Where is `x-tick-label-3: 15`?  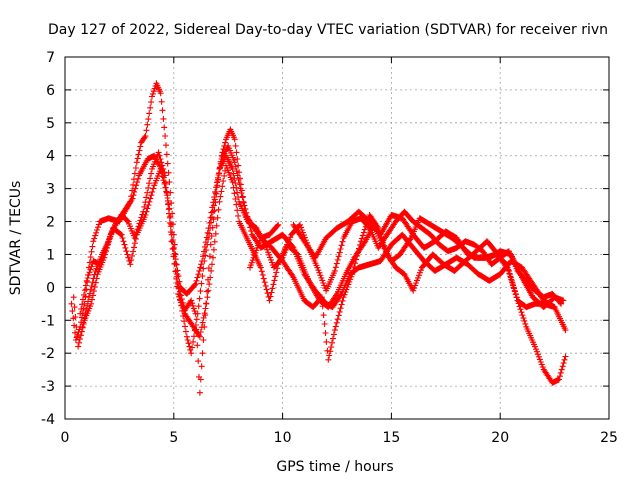 x-tick-label-3: 15 is located at coordinates (391, 438).